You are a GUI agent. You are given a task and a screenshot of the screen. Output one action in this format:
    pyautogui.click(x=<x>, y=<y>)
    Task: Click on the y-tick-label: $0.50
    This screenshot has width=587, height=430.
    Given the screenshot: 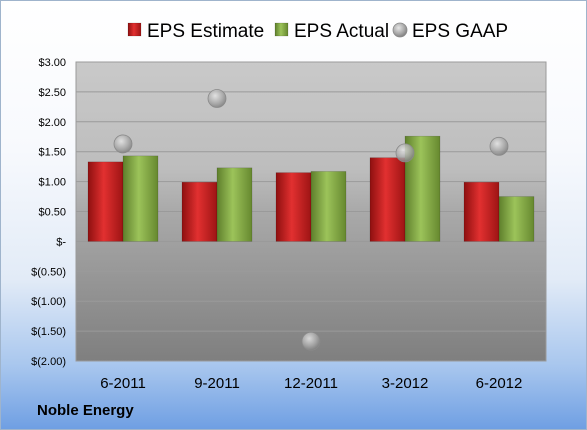 What is the action you would take?
    pyautogui.click(x=52, y=213)
    